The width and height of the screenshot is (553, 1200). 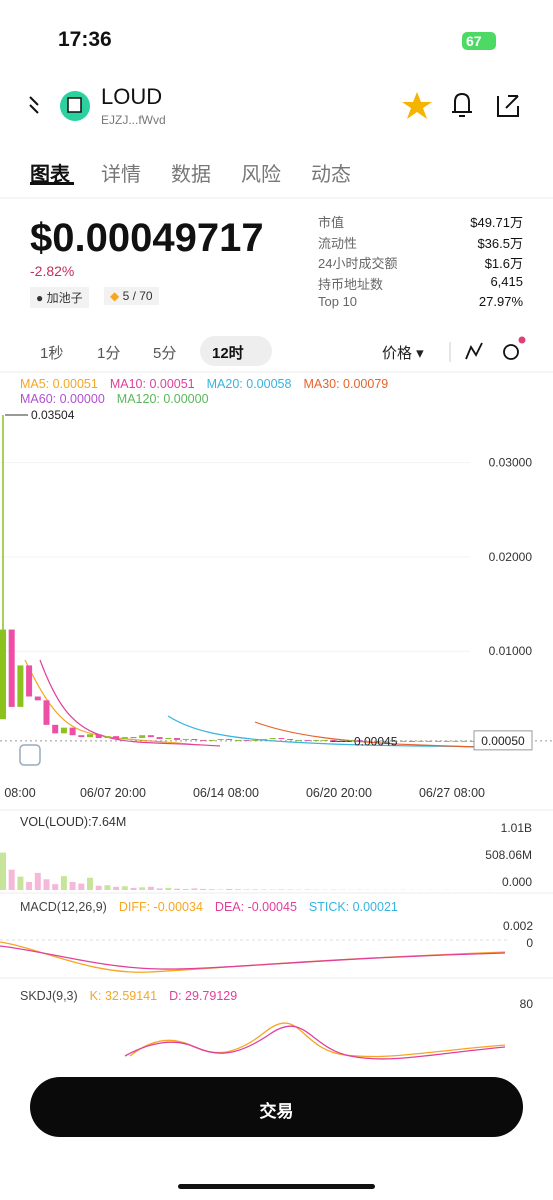 I want to click on tab: 图表, so click(x=50, y=175).